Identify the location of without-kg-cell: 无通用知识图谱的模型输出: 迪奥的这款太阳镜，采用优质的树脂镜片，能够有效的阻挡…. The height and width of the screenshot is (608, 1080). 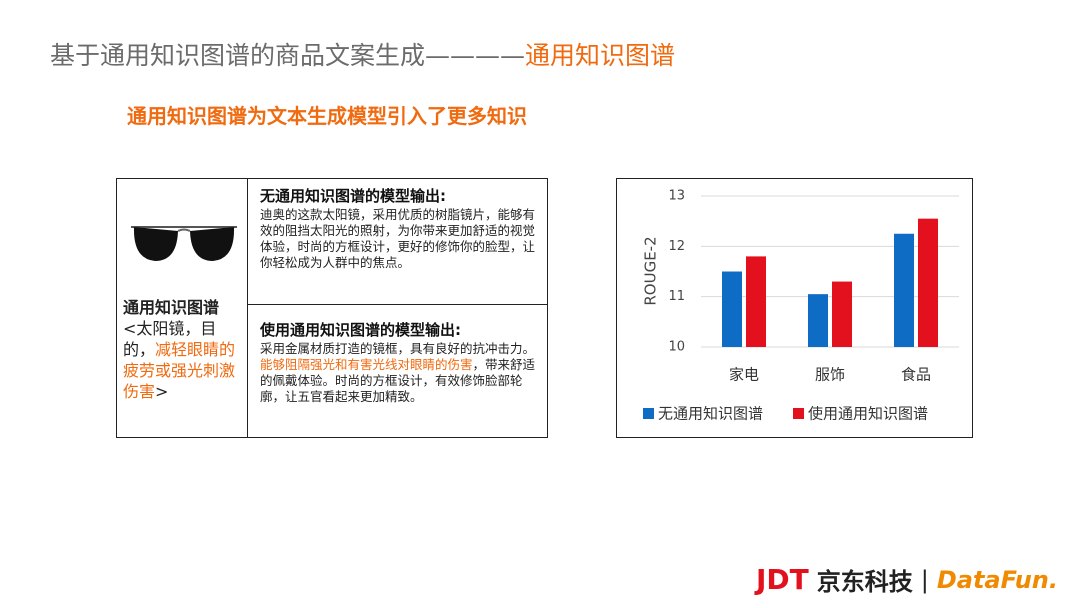
(397, 242).